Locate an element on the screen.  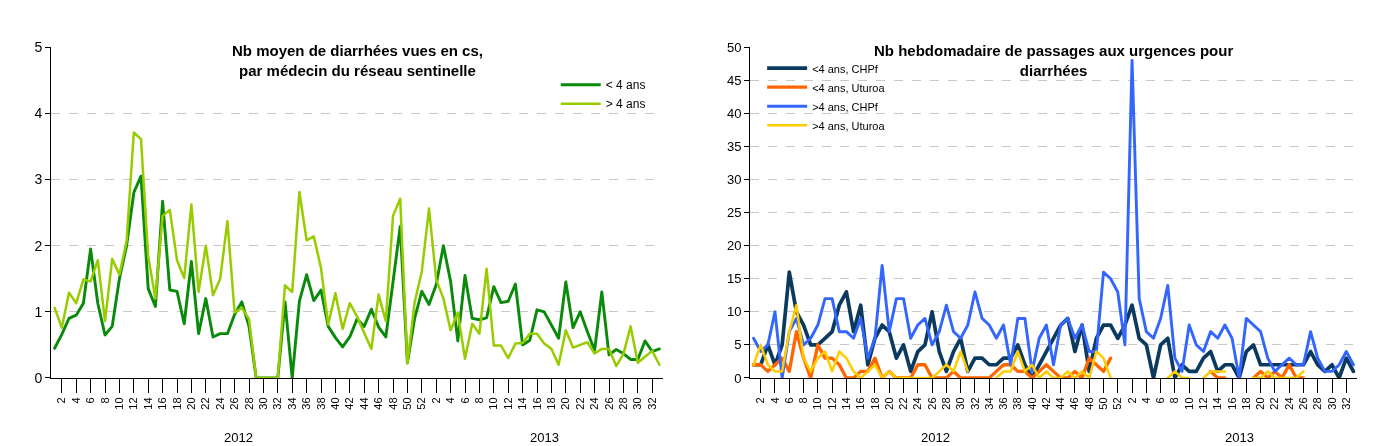
y-tick-label: 1 is located at coordinates (38, 311).